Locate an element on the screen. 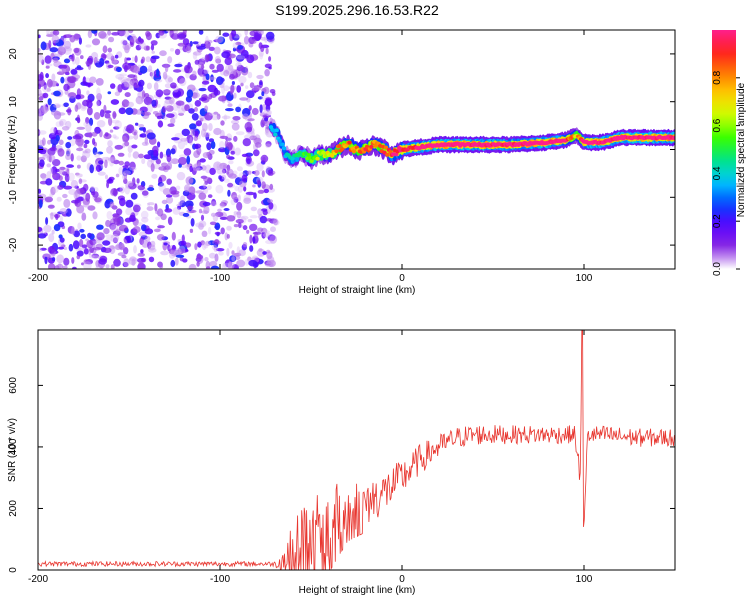 The width and height of the screenshot is (750, 600). x-tick-label: 0 is located at coordinates (402, 278).